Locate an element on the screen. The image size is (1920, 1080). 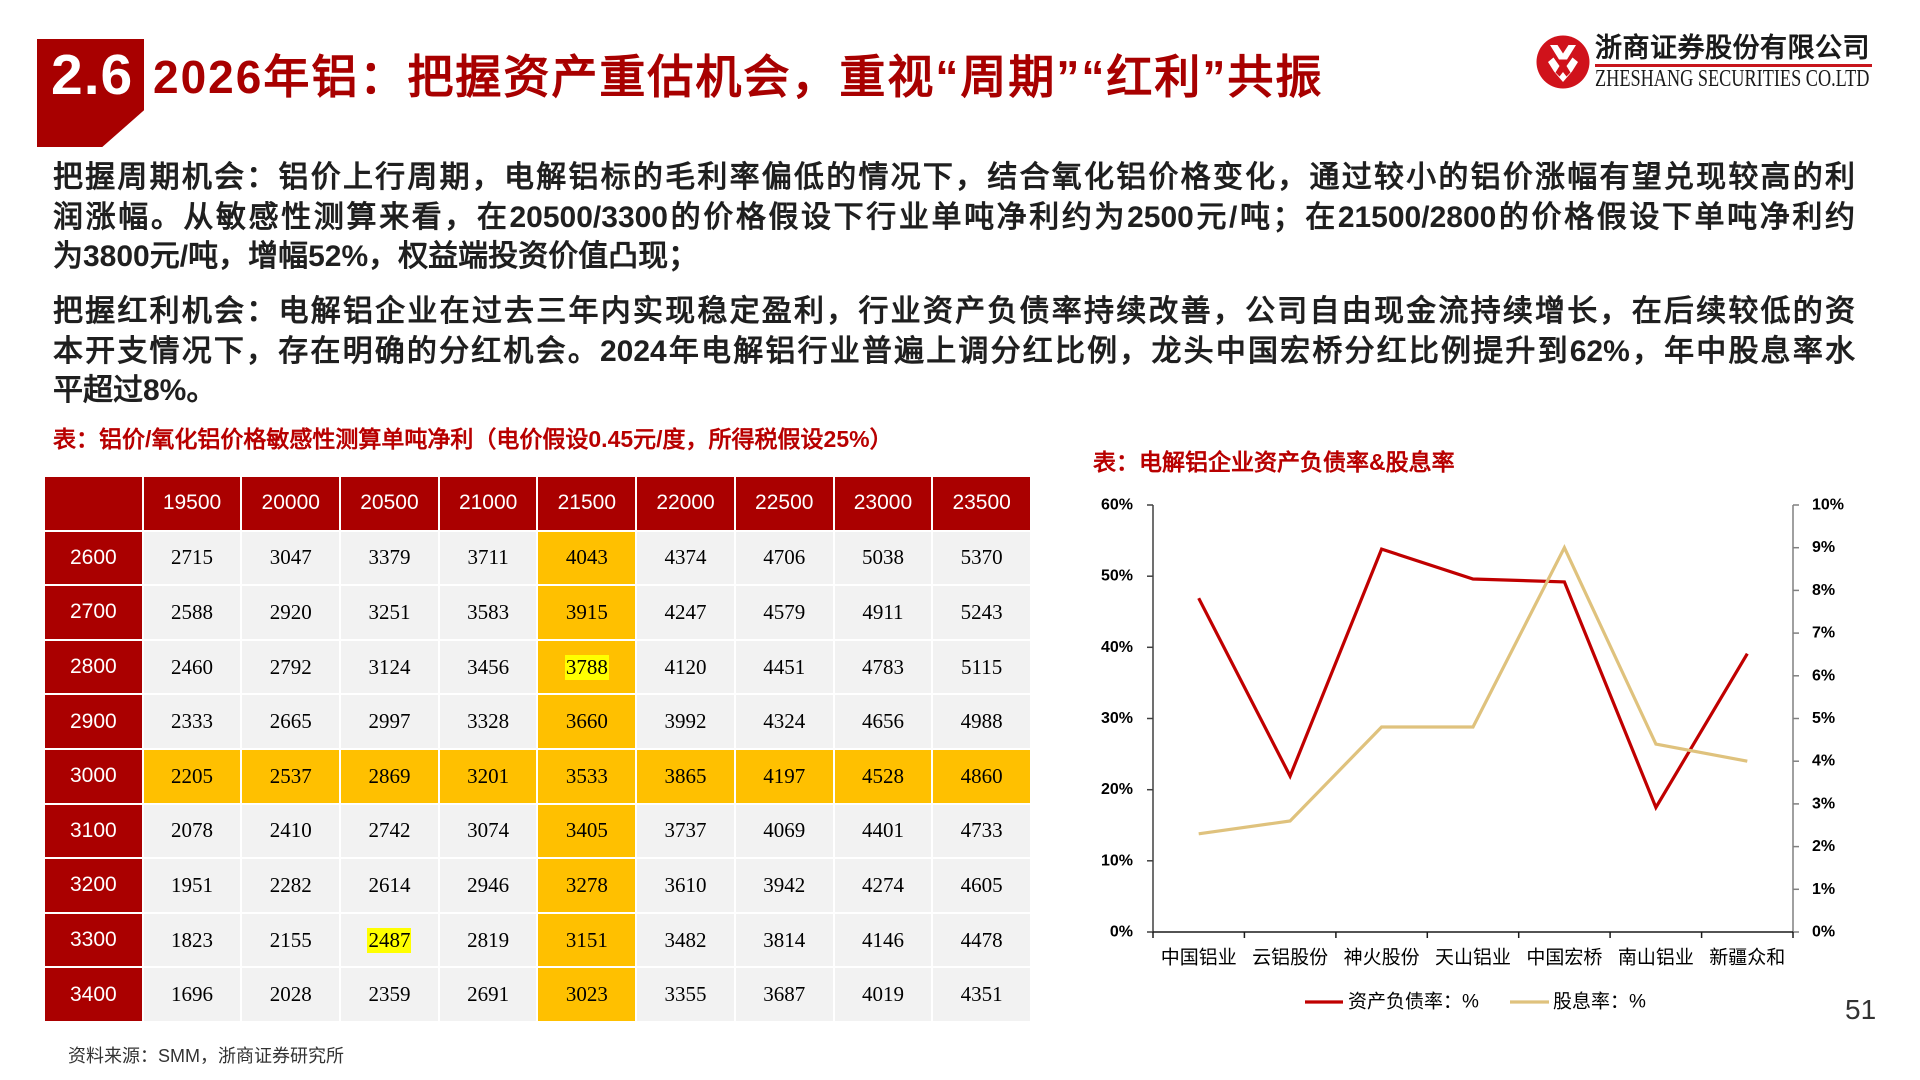
category-label: 中国宏桥 is located at coordinates (1564, 958).